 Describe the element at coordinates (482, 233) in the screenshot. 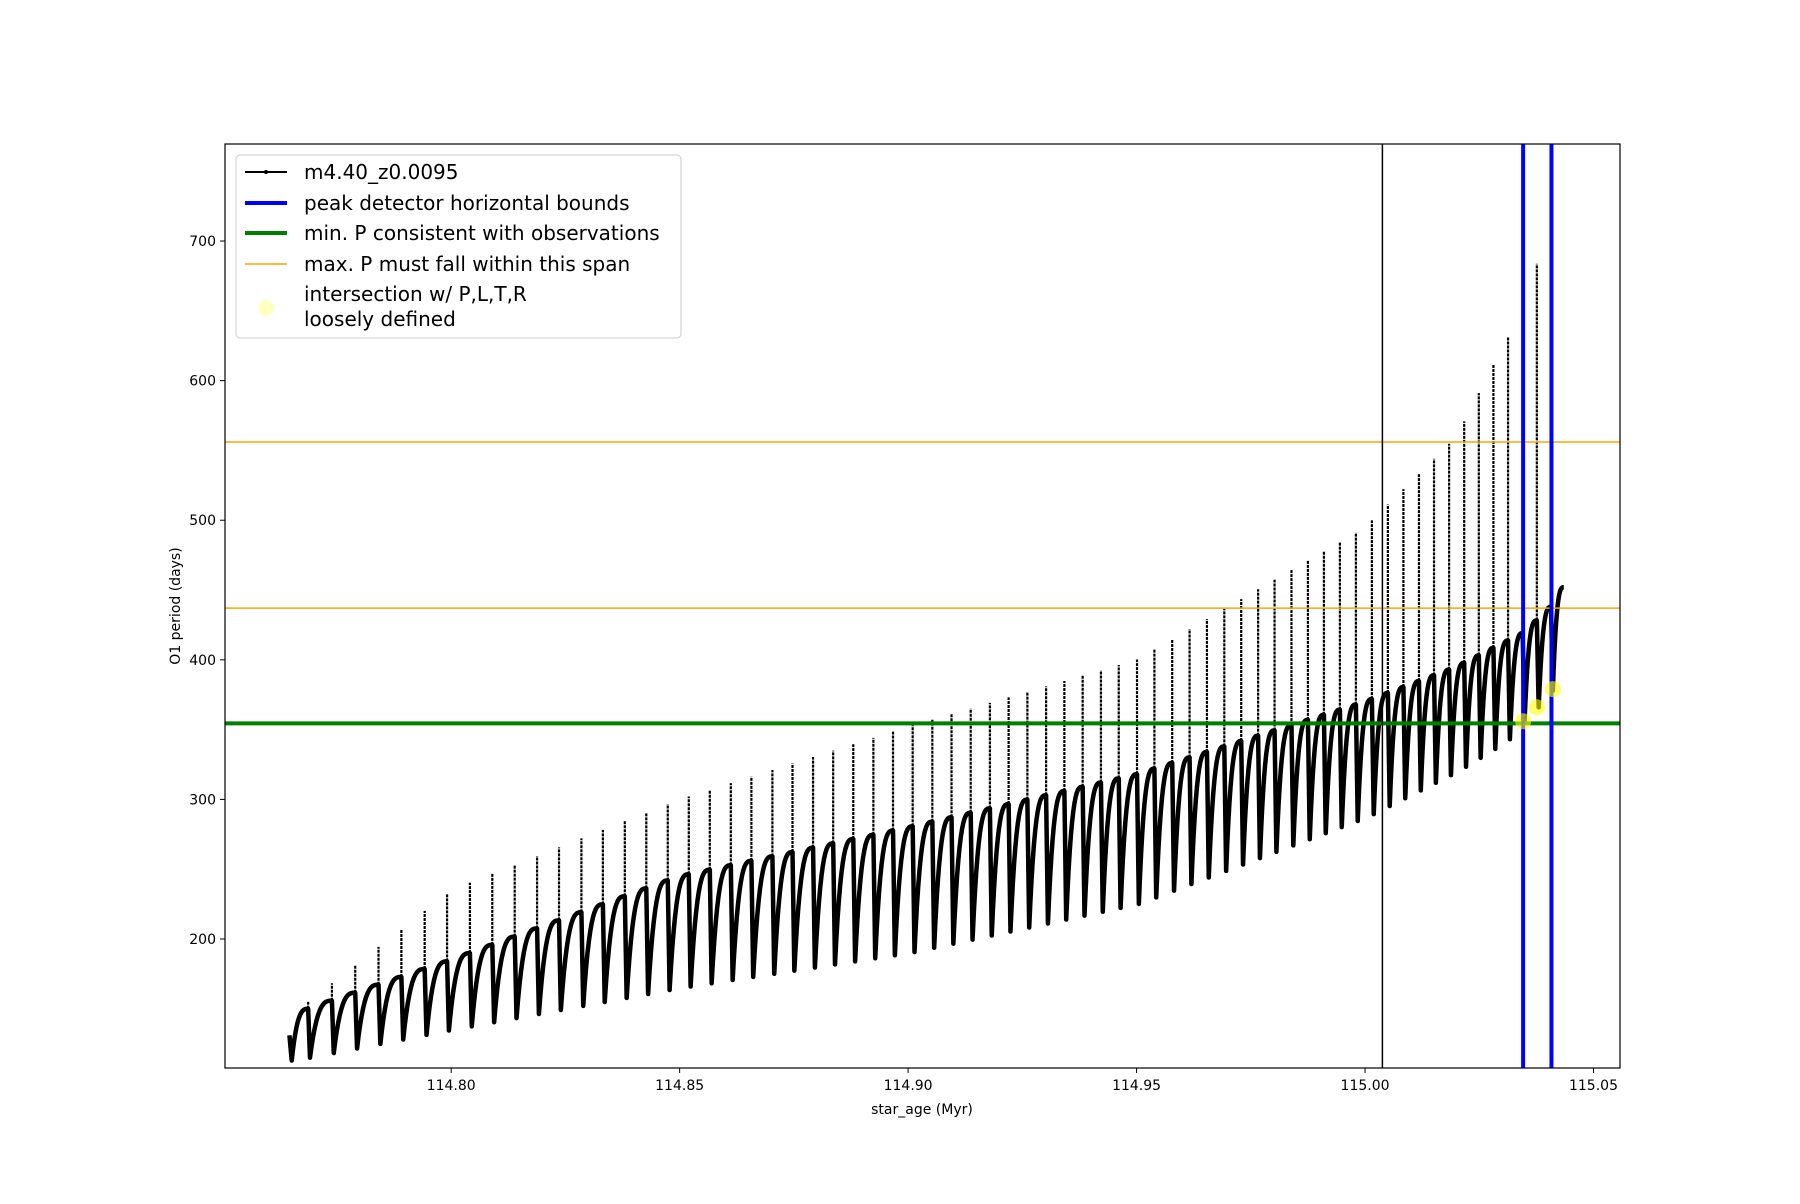

I see `legend-label-green: min. P consistent with observations` at that location.